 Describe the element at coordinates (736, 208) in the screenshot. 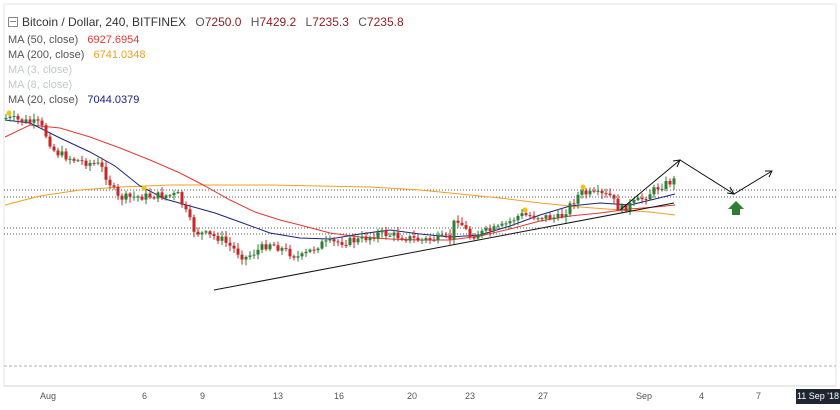

I see `green-up-arrow-icon` at that location.